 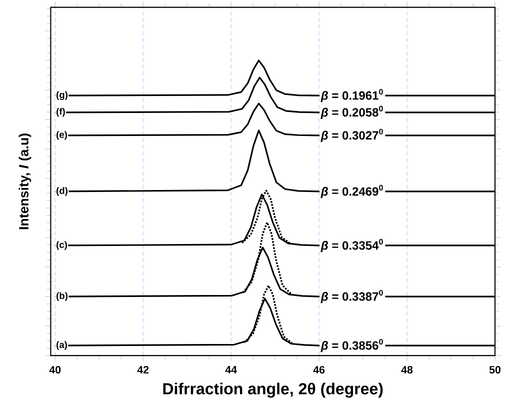 What do you see at coordinates (55, 370) in the screenshot?
I see `x-tick-label: 40` at bounding box center [55, 370].